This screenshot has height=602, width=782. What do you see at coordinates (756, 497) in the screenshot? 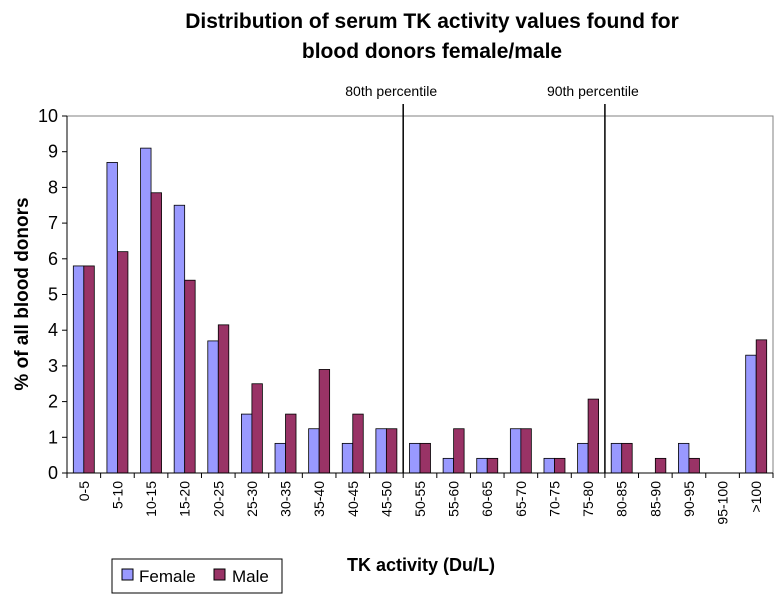
I see `x-tick-label: >100` at bounding box center [756, 497].